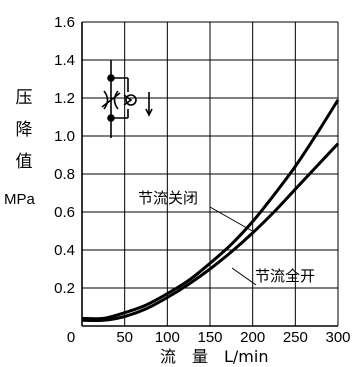 The width and height of the screenshot is (356, 367). I want to click on x-tick-label: 50, so click(124, 337).